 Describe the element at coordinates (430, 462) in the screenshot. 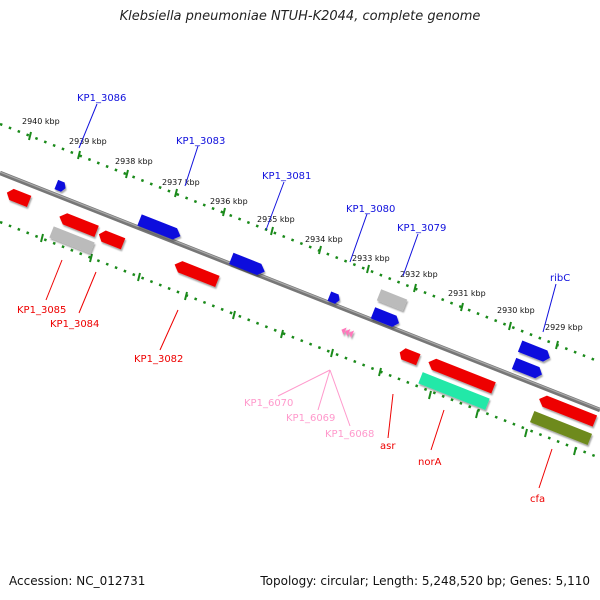

I see `gene-label: norA` at that location.